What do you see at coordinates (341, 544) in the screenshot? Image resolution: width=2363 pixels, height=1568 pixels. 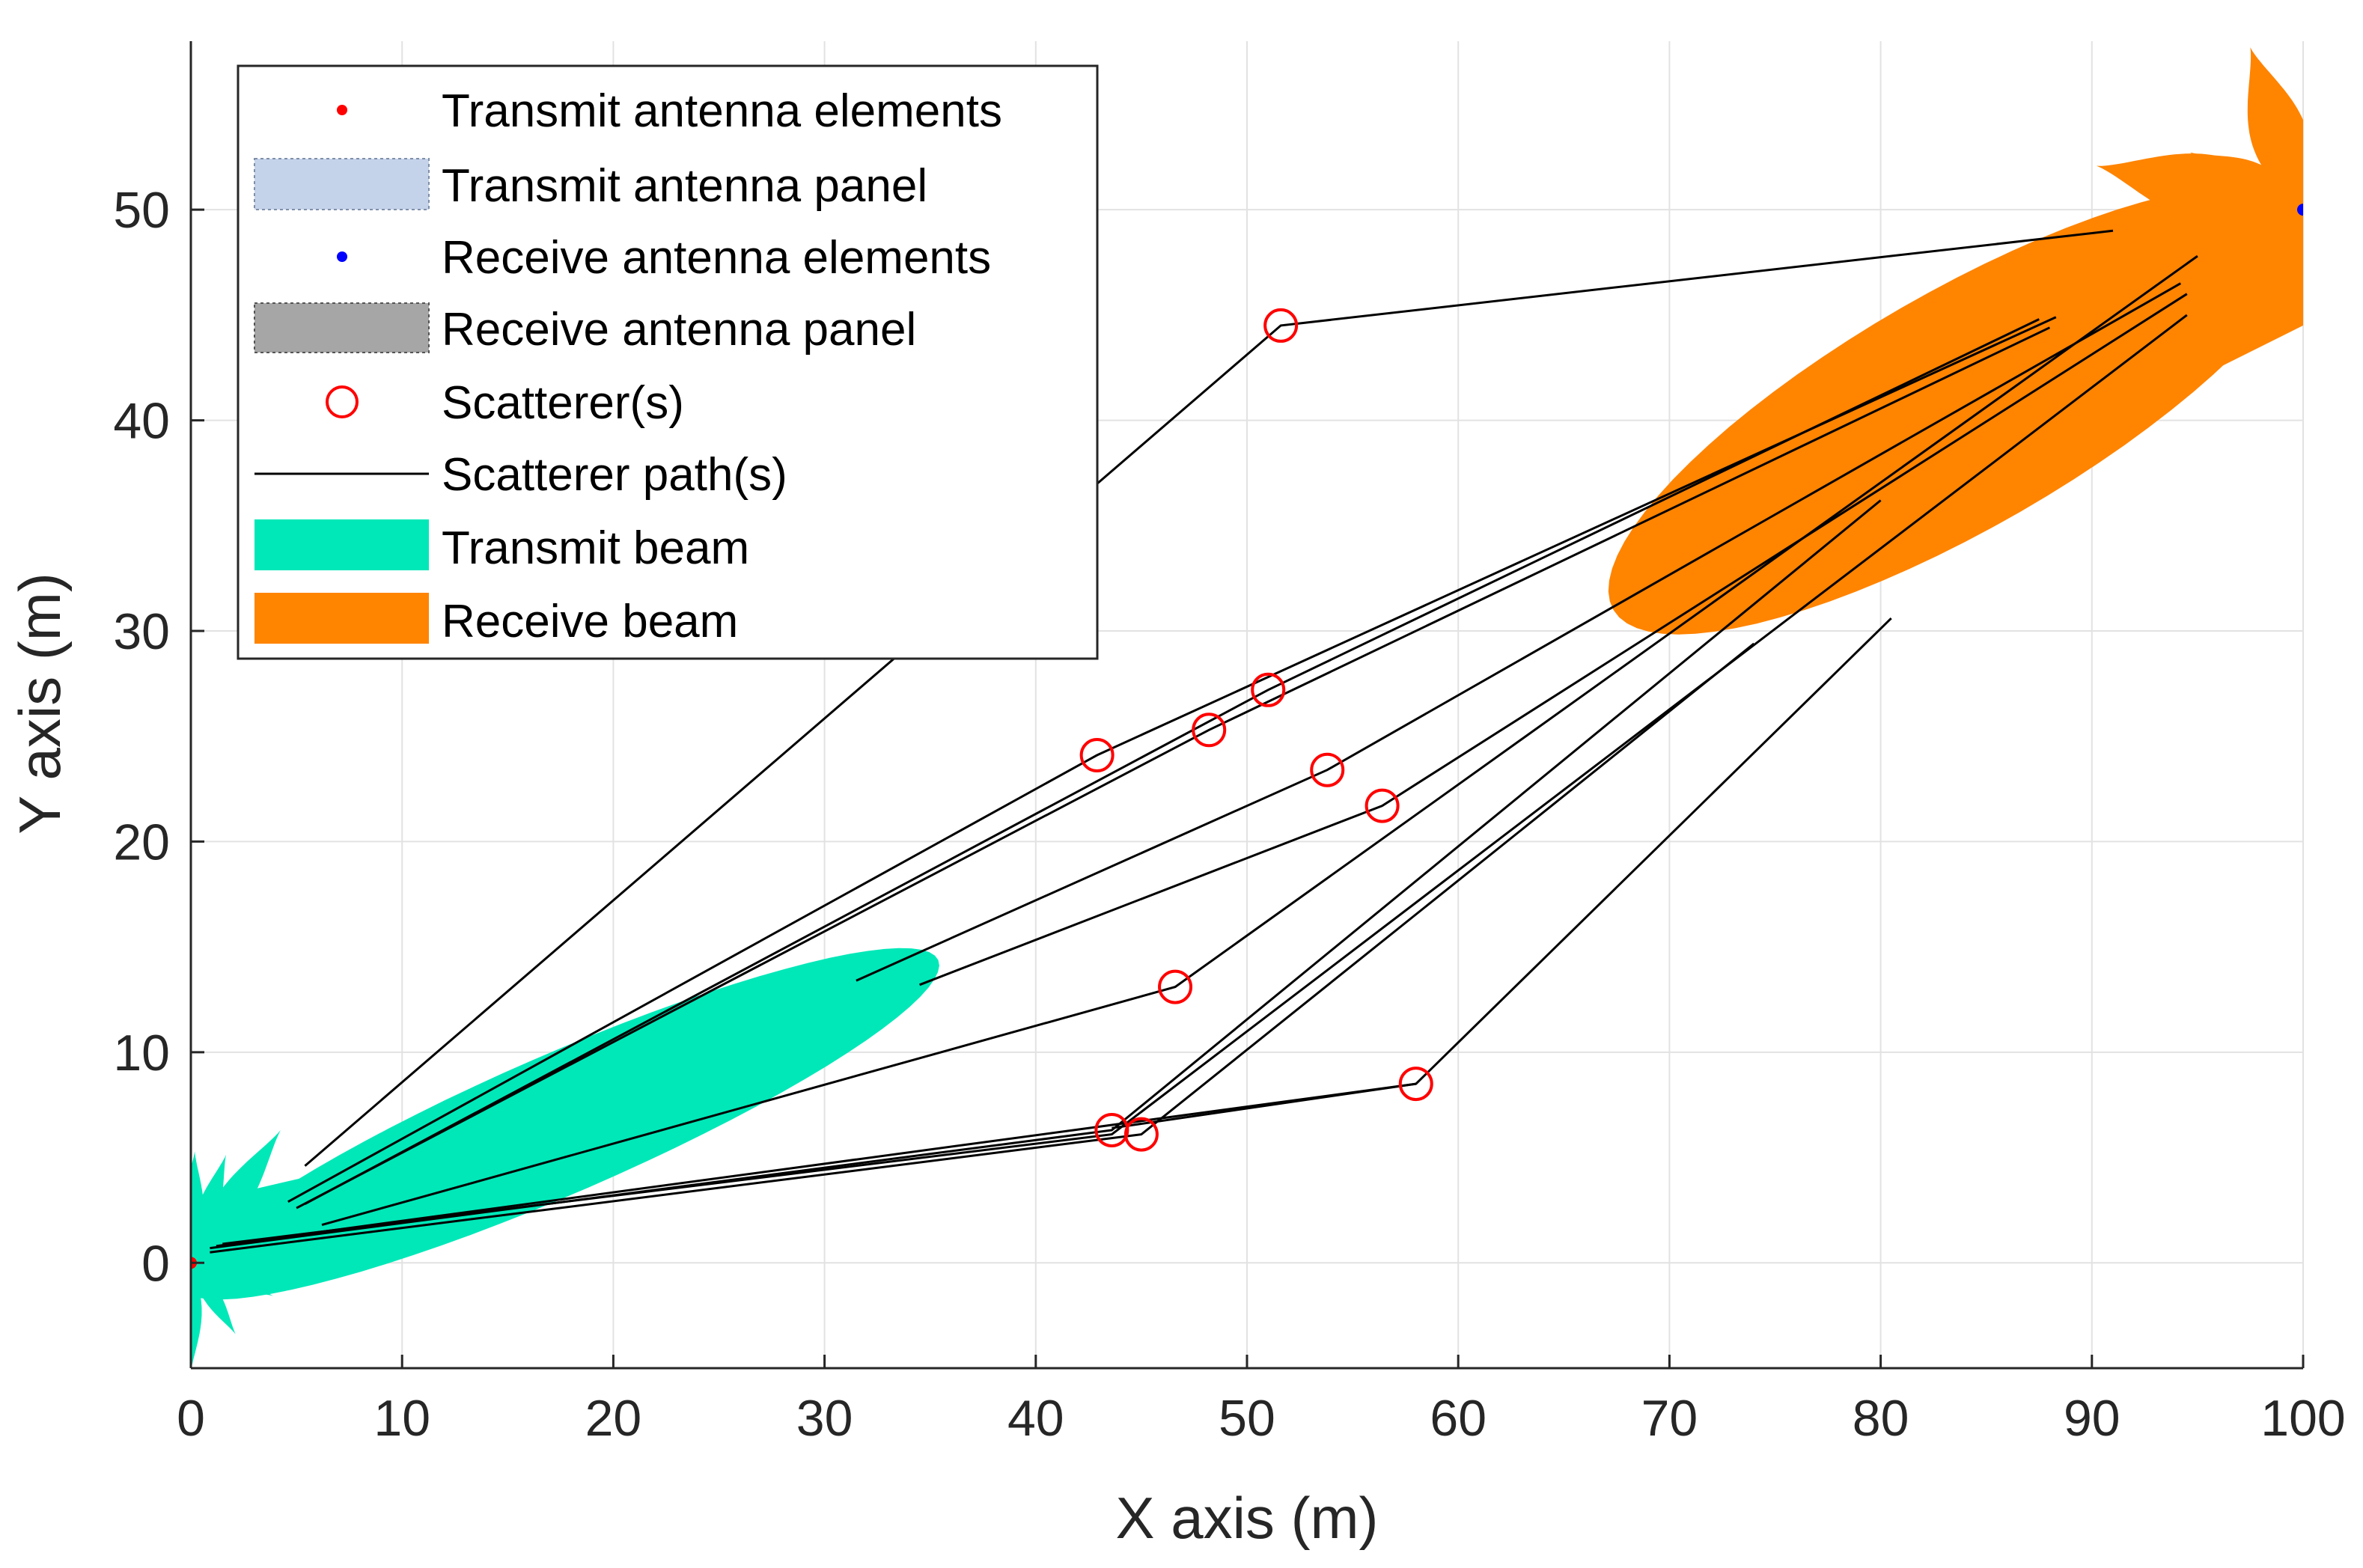 I see `legend-swatch-tx-beam` at bounding box center [341, 544].